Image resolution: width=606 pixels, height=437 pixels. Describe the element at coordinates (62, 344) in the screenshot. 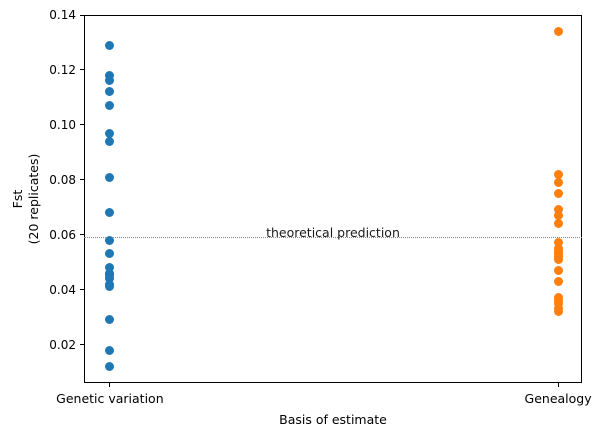

I see `y-tick-label: 0.02` at that location.